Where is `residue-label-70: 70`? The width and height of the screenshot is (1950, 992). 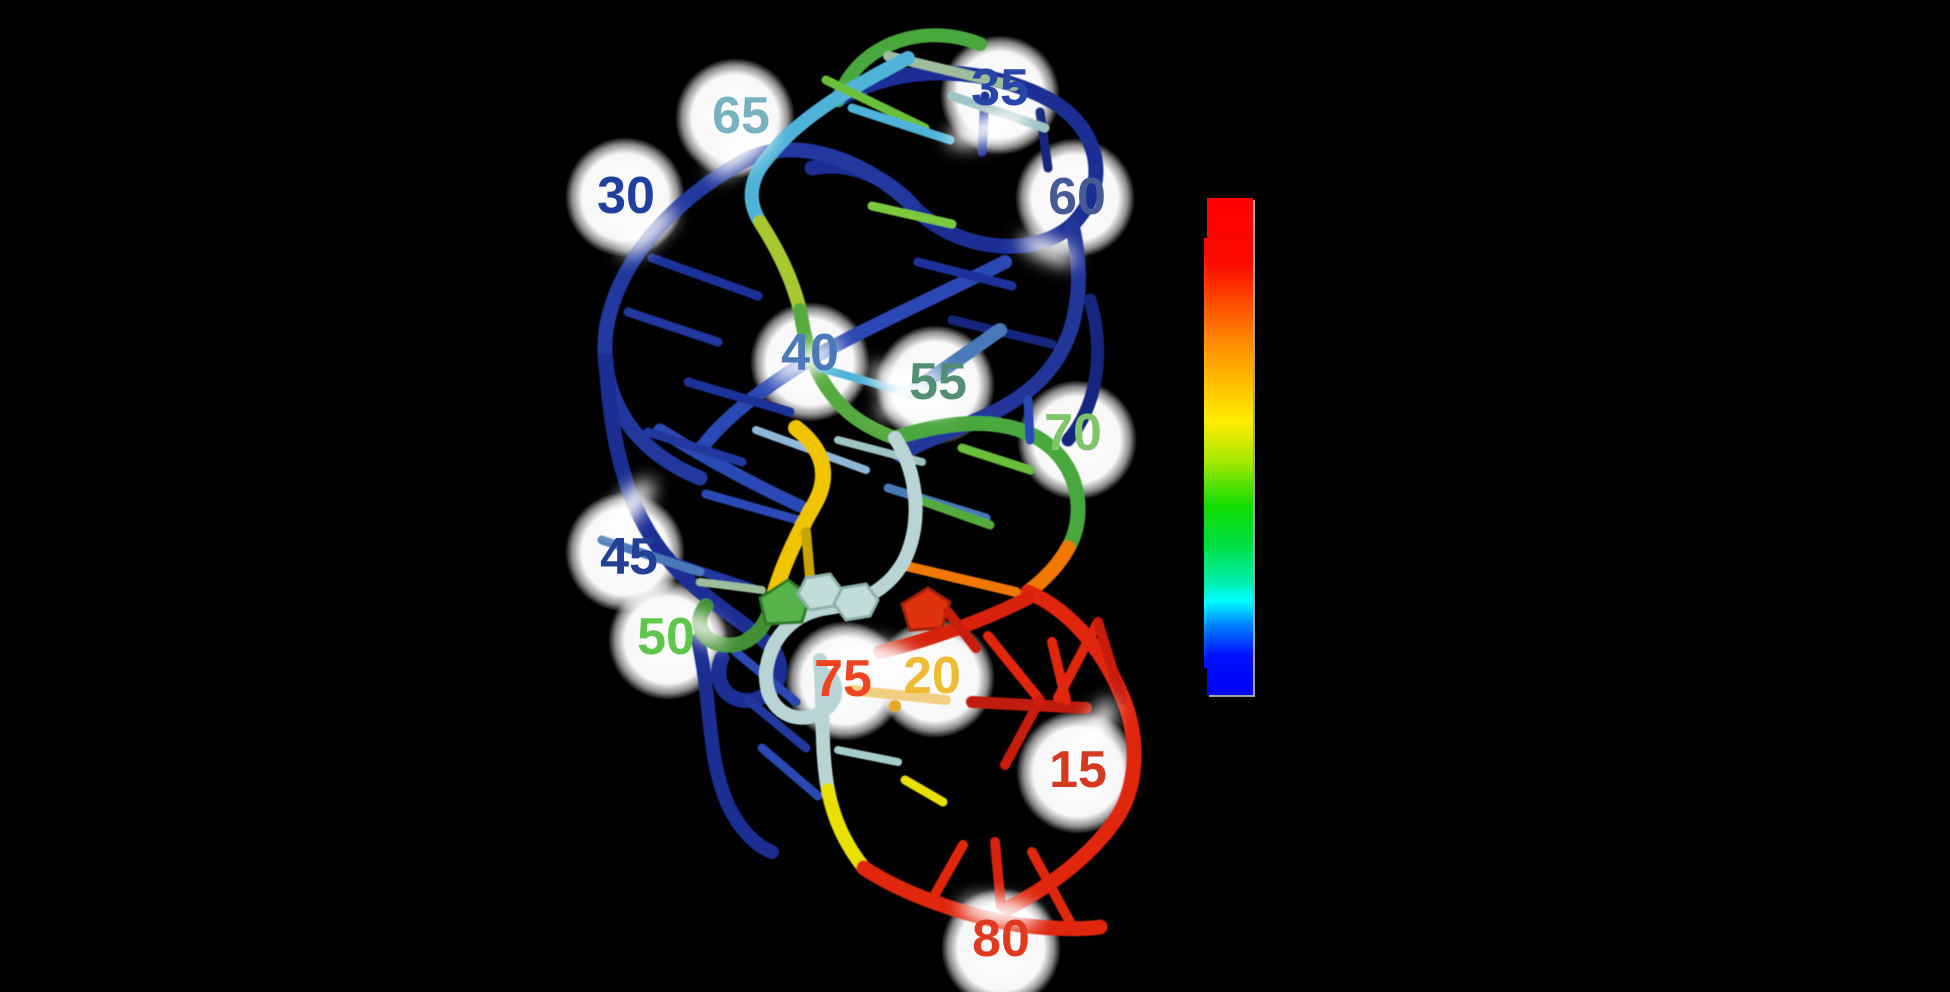
residue-label-70: 70 is located at coordinates (1073, 433).